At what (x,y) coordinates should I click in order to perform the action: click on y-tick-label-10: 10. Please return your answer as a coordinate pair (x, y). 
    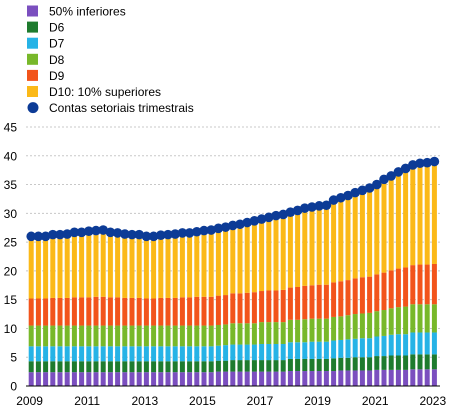
    Looking at the image, I should click on (11, 329).